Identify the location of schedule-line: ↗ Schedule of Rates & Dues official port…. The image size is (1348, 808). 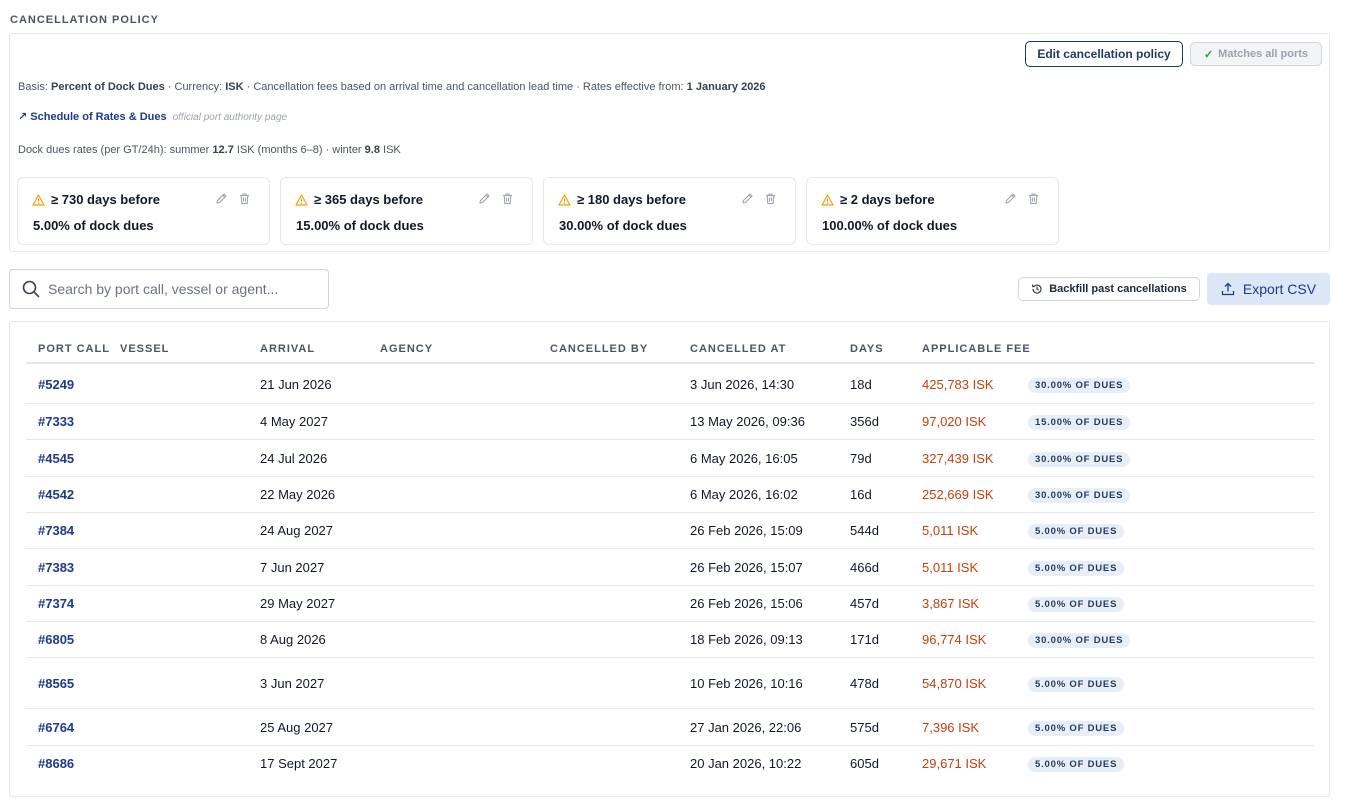
(152, 116).